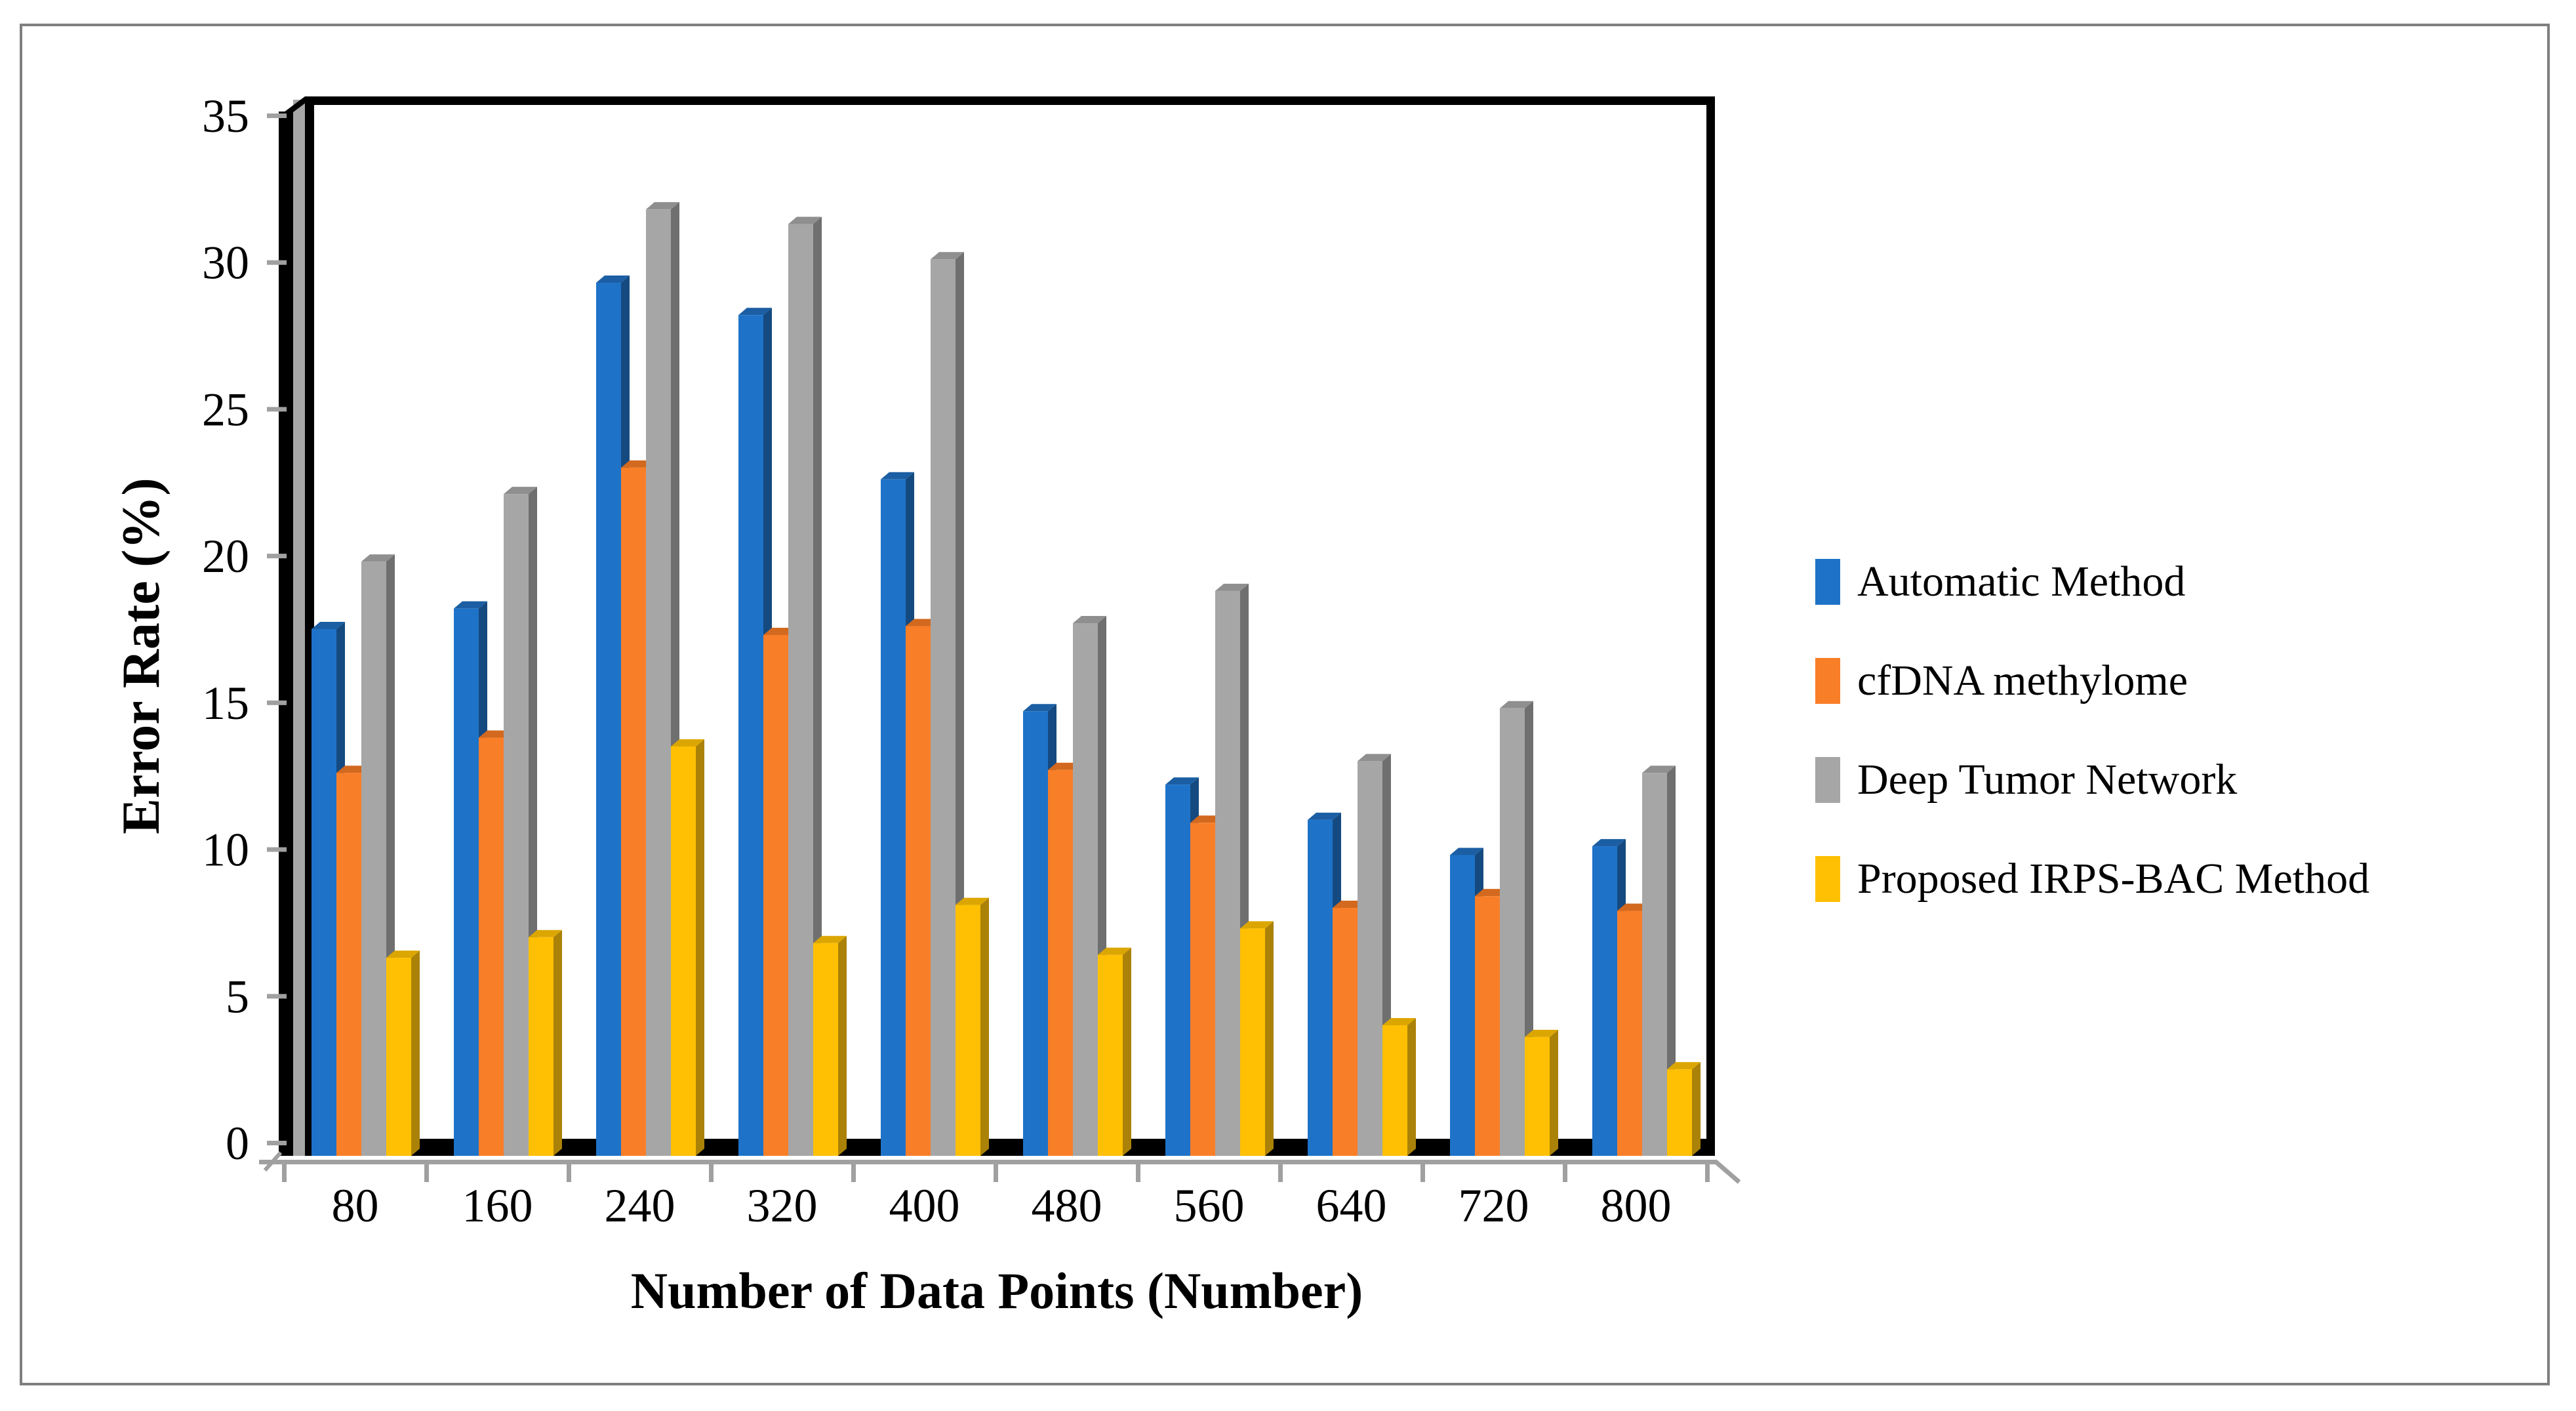 The image size is (2576, 1411). What do you see at coordinates (225, 850) in the screenshot?
I see `y-tick-label-10: 10` at bounding box center [225, 850].